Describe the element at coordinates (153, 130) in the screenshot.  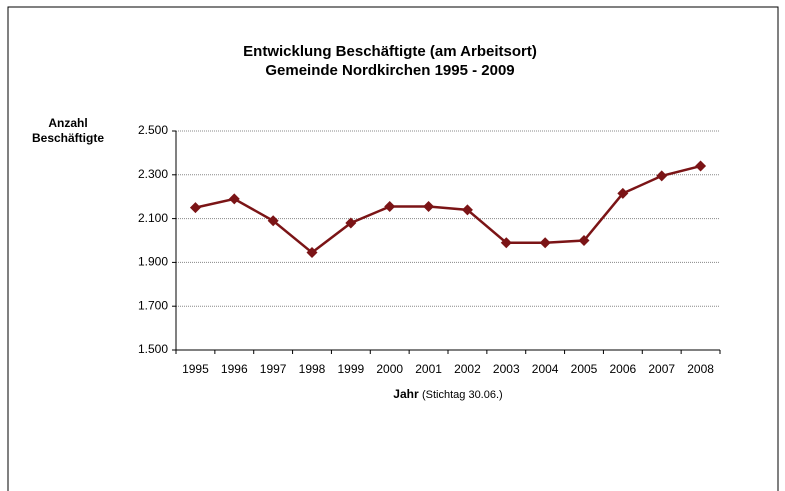
I see `y-tick-label: 2.500` at that location.